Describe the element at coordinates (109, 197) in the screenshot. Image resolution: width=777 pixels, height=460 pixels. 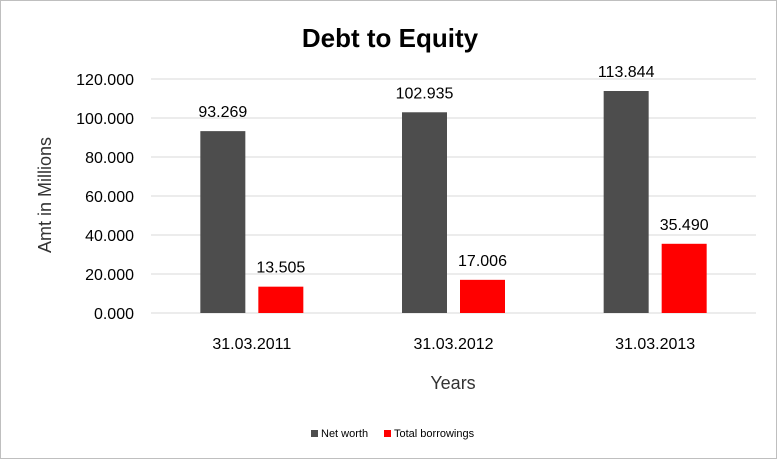
I see `y-tick-label: 60.000` at that location.